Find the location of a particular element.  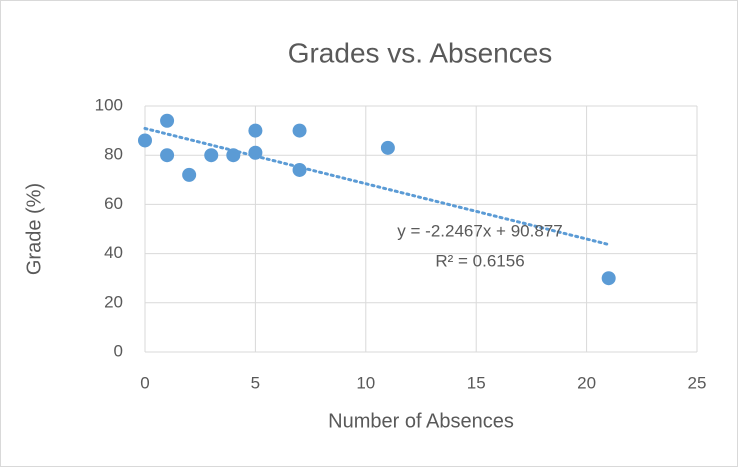

x-tick-label: 0 is located at coordinates (144, 382).